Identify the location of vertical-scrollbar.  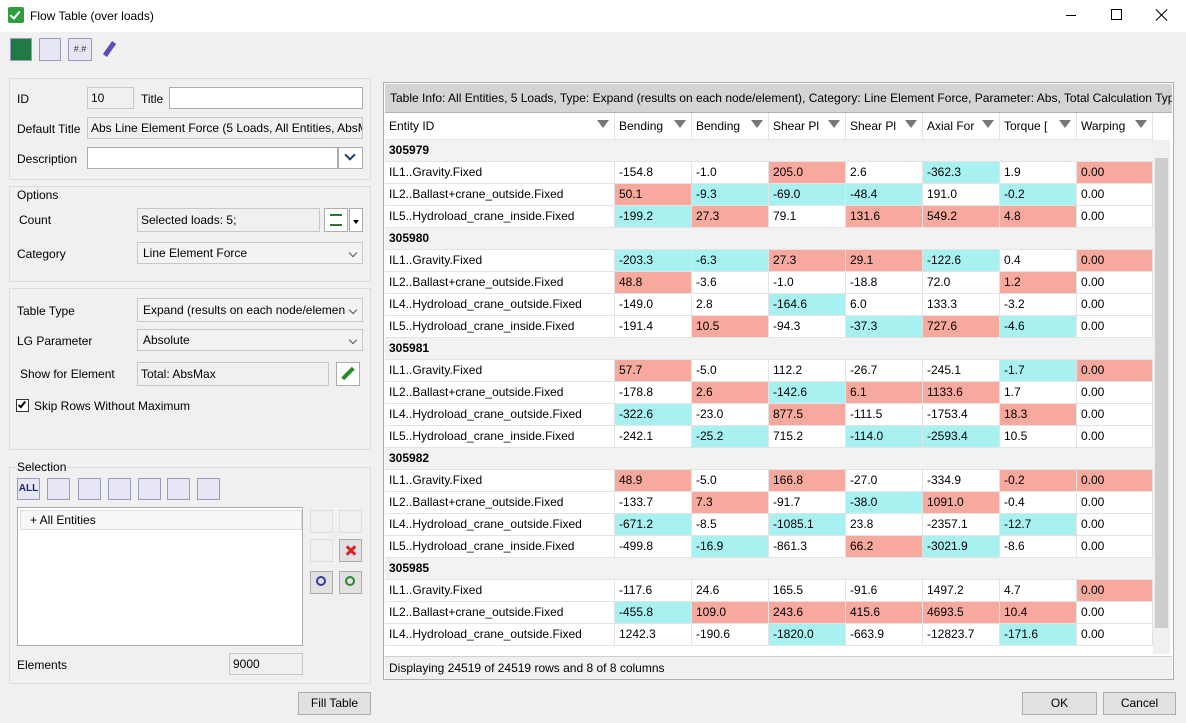
(1161, 397).